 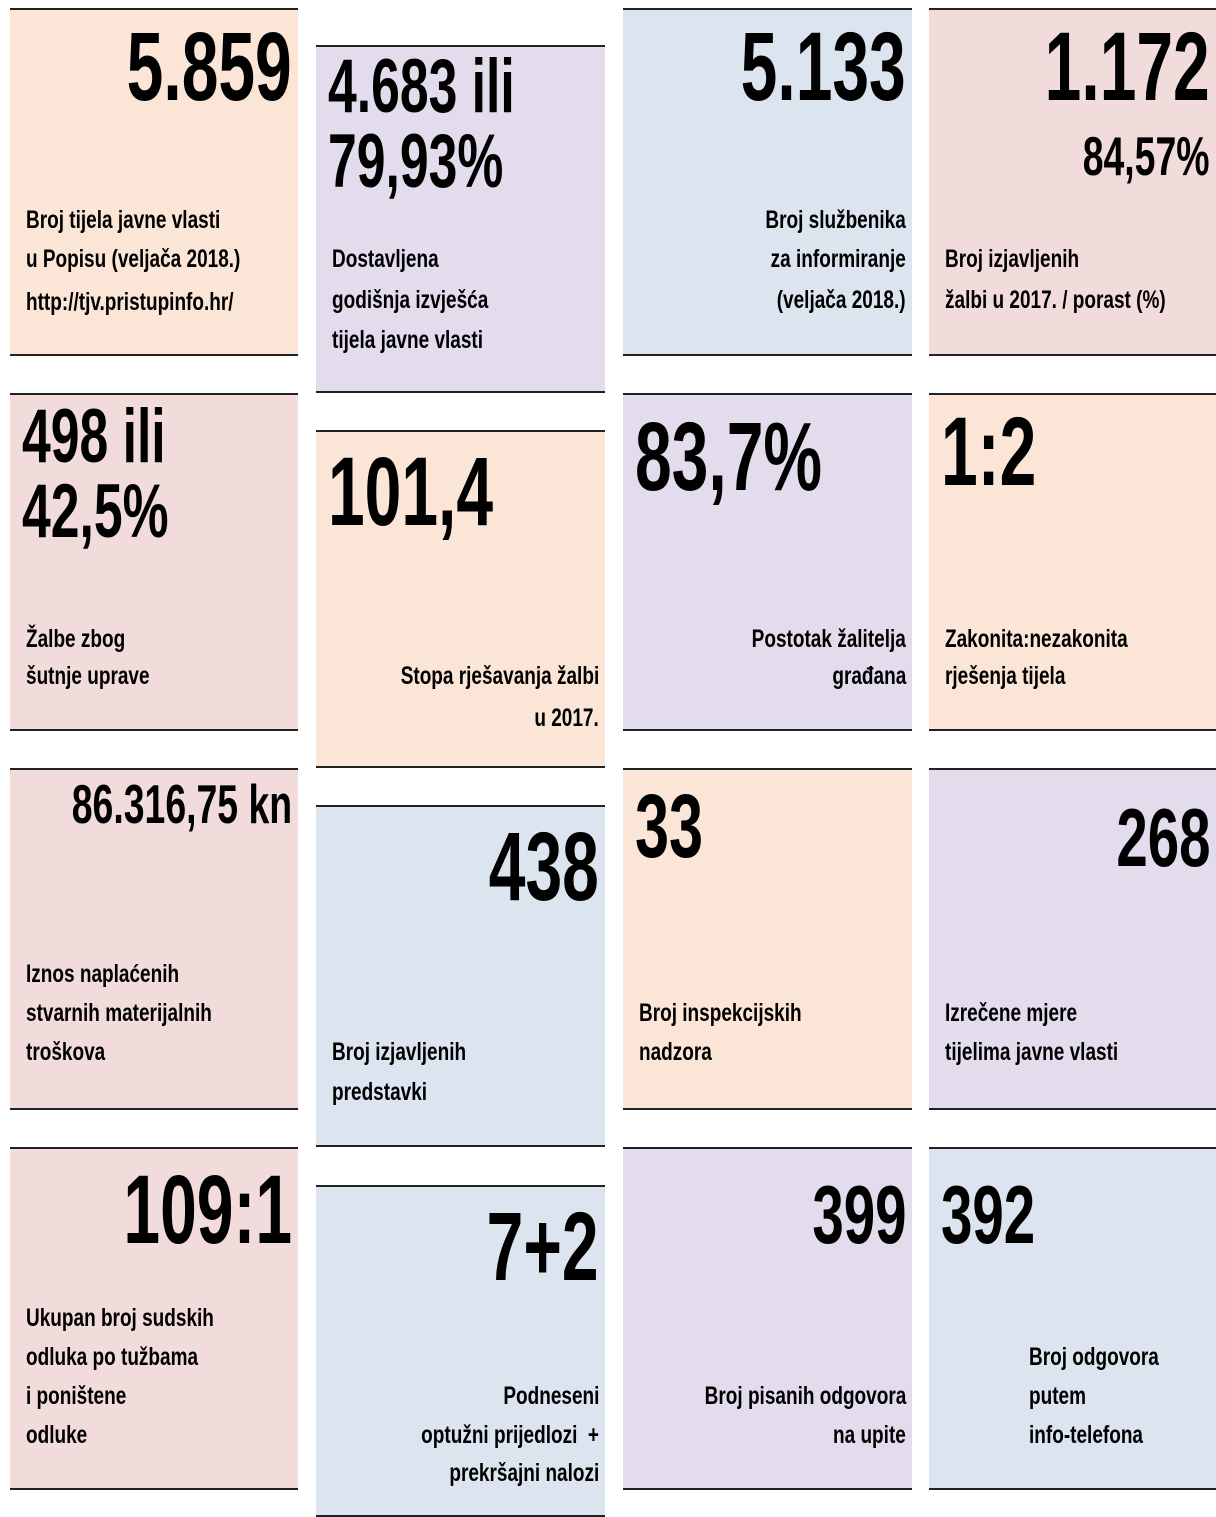 What do you see at coordinates (767, 939) in the screenshot?
I see `stat-card: 33 Broj inspekcijskih nadzora` at bounding box center [767, 939].